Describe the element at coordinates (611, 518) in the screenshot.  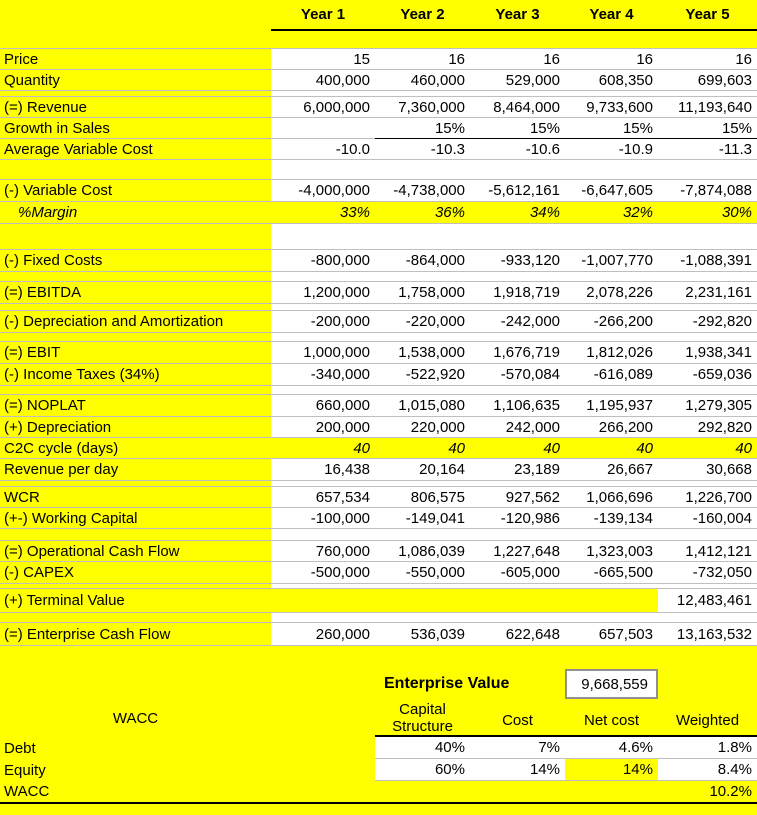
I see `wc-year4: -139,134` at that location.